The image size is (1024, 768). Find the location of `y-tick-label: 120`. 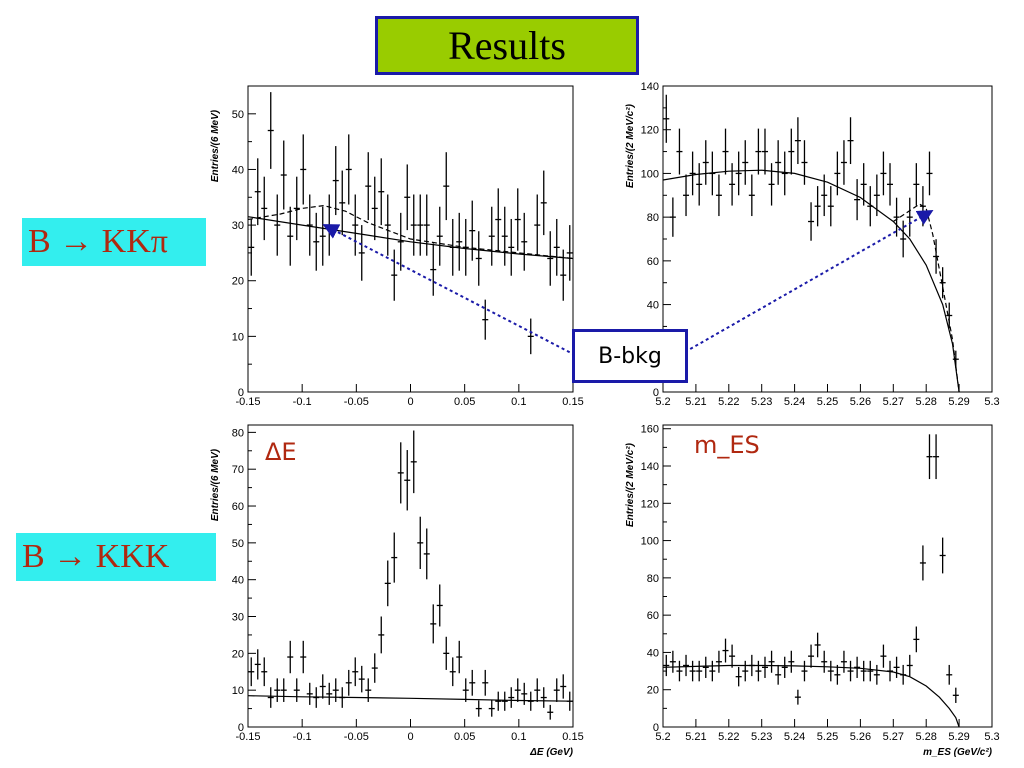

y-tick-label: 120 is located at coordinates (650, 504).